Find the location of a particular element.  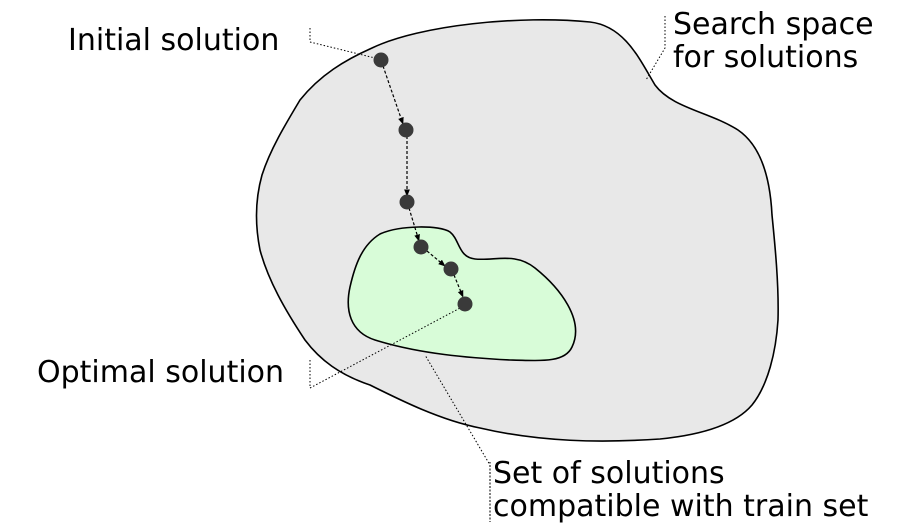

initial-solution-label: Initial solution is located at coordinates (173, 40).